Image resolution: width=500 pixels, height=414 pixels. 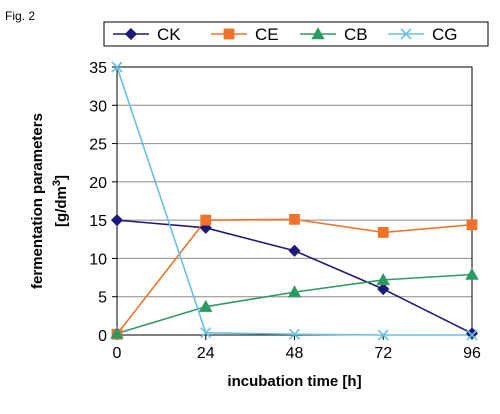 I want to click on figure-label: Fig. 2, so click(x=20, y=16).